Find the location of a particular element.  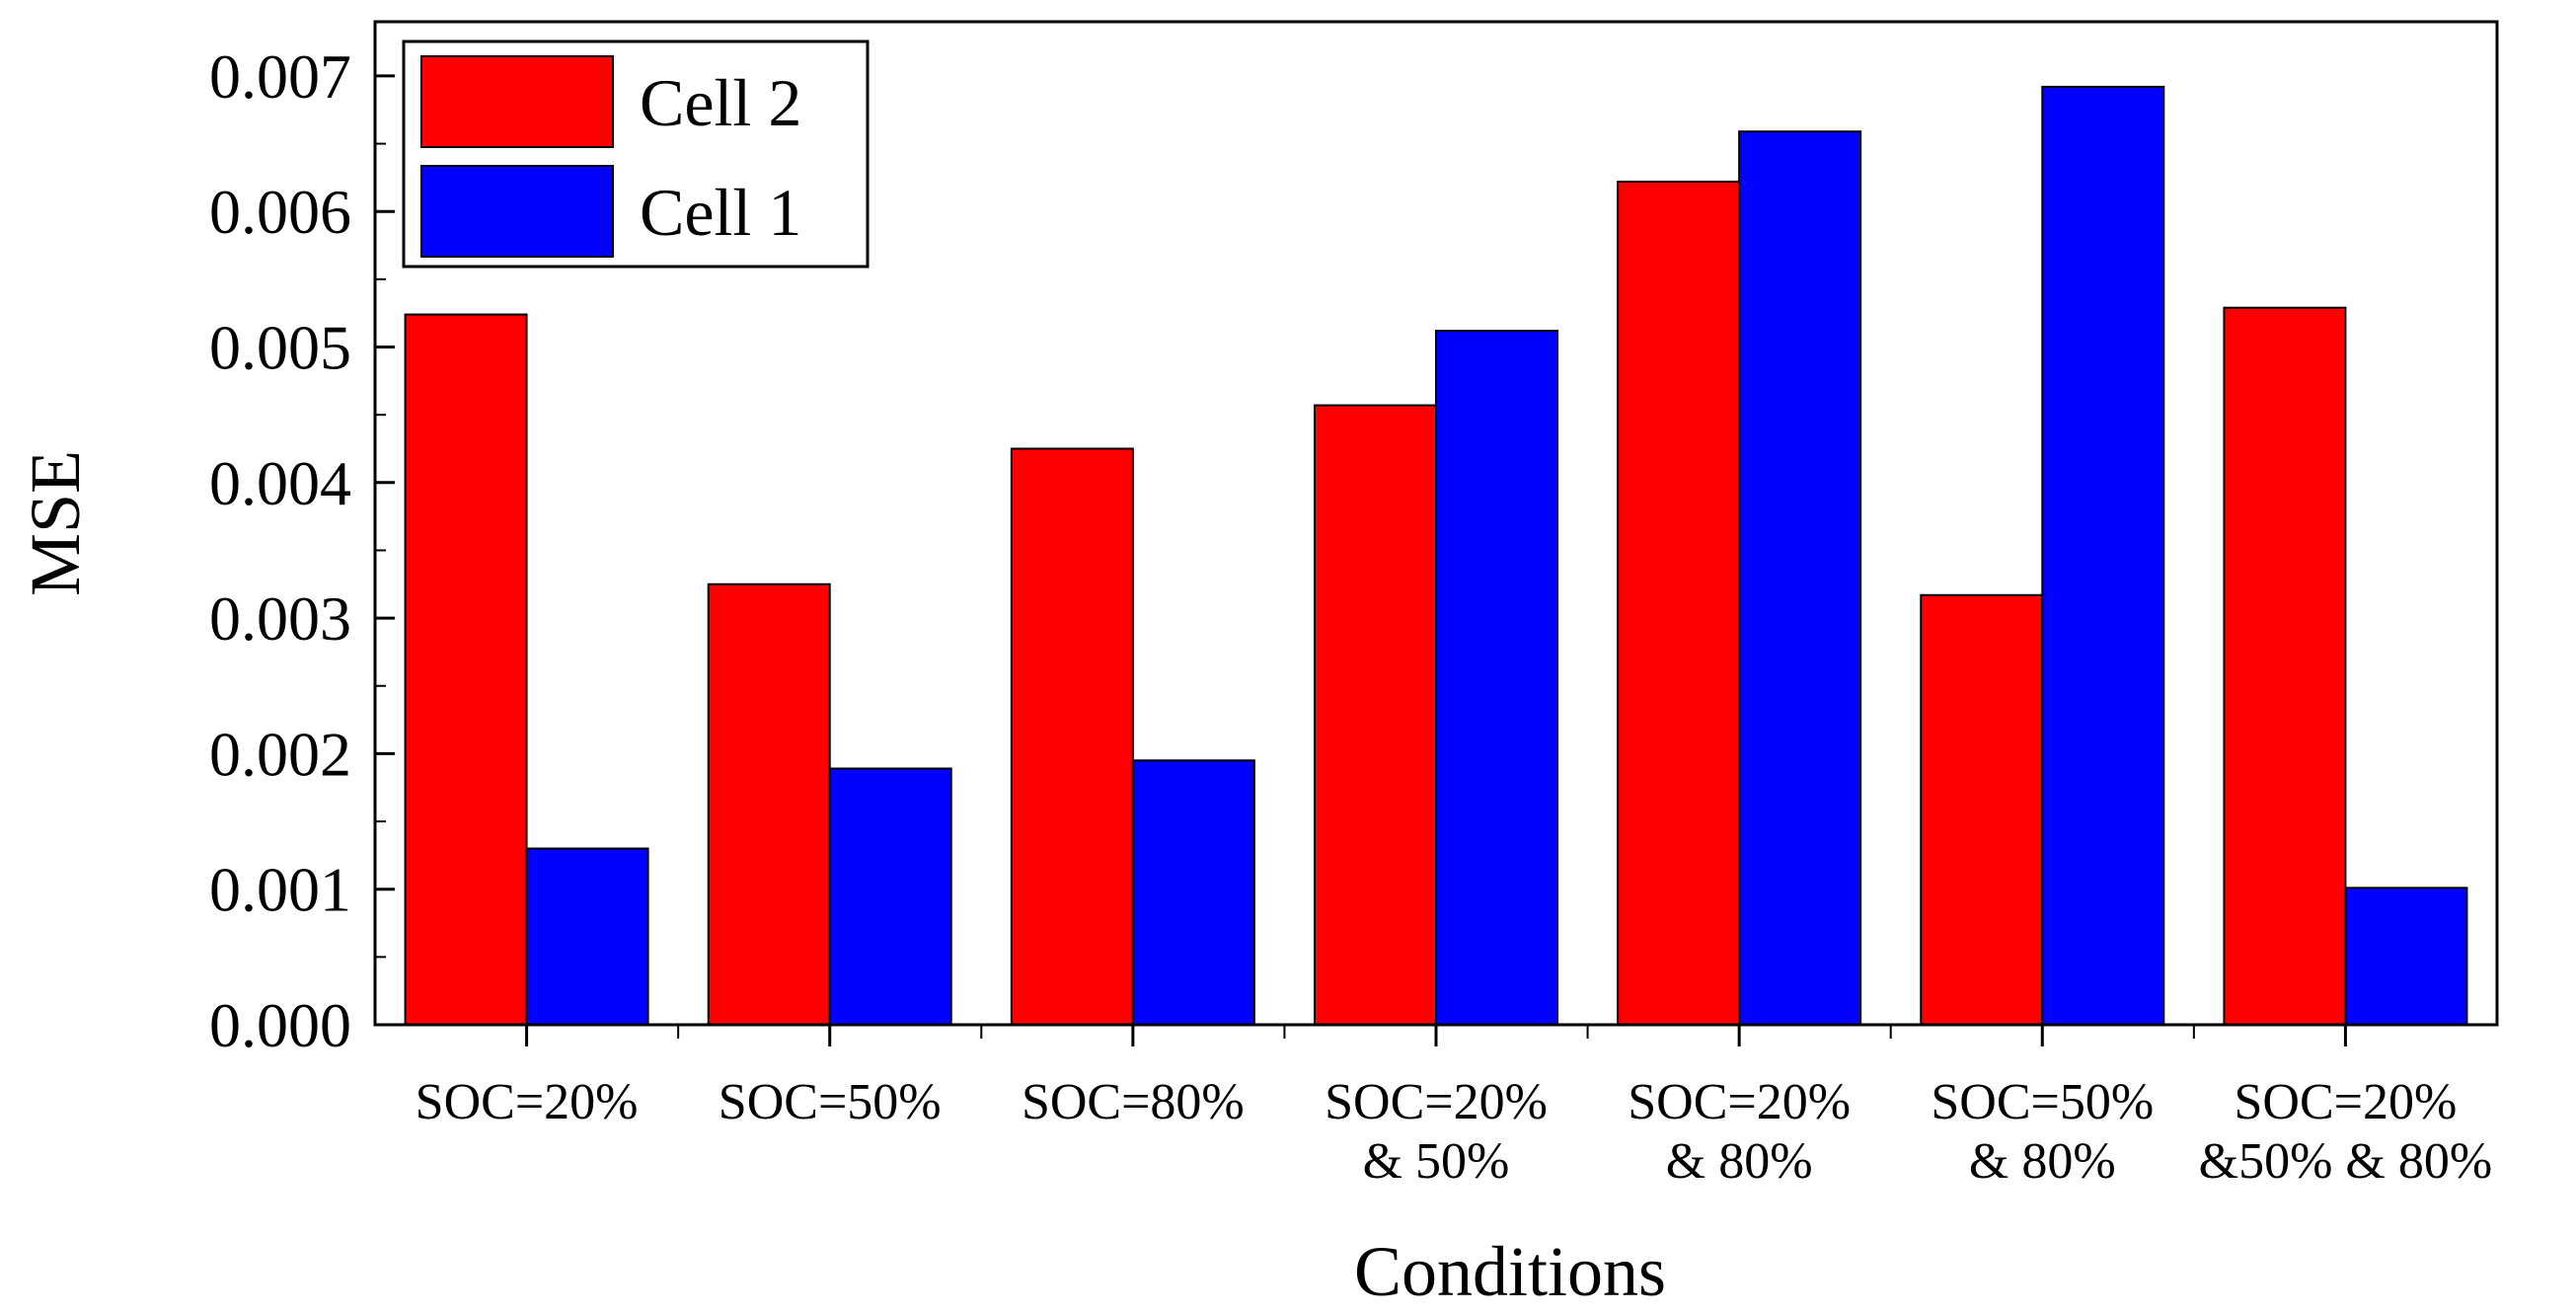

y-tick-label: 0.005 is located at coordinates (280, 348).